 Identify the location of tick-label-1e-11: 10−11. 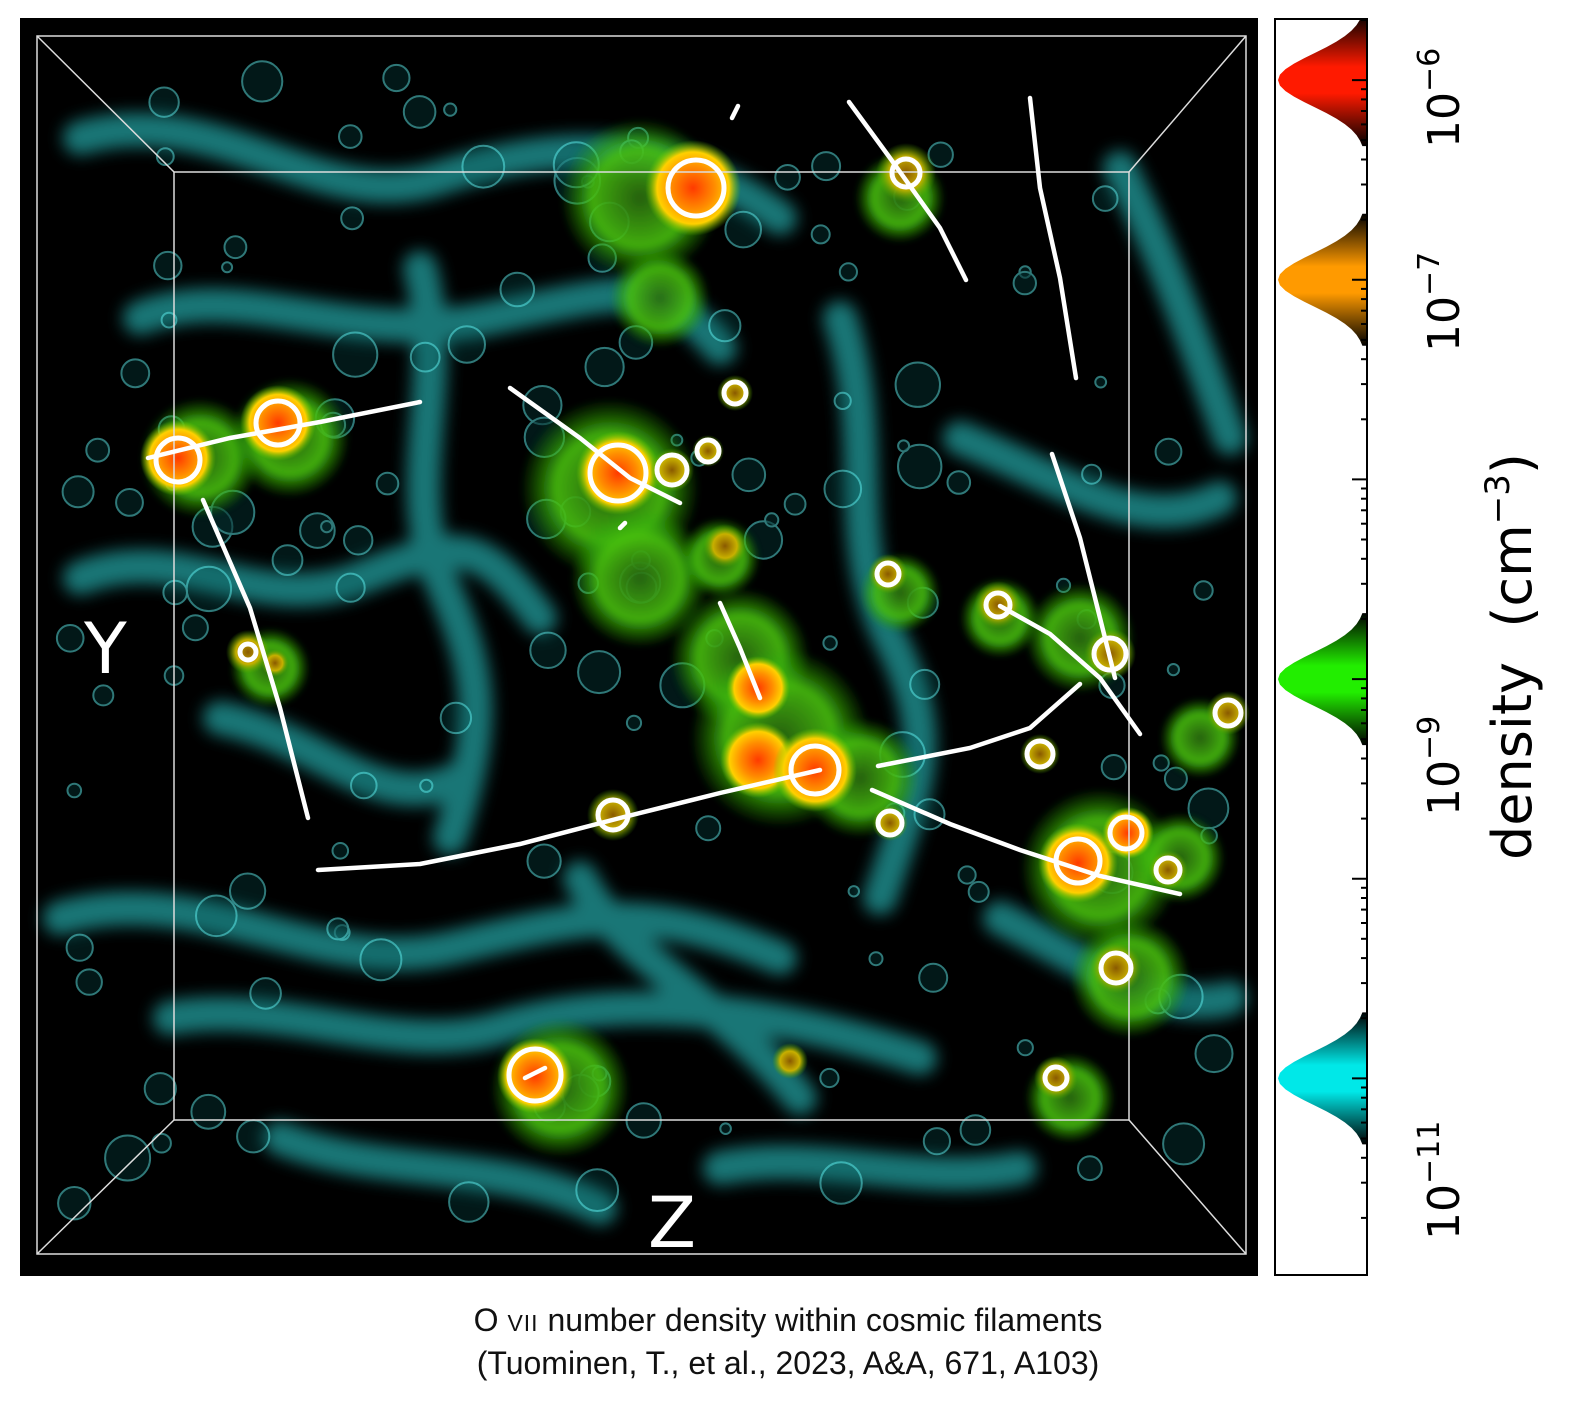
(1441, 1180).